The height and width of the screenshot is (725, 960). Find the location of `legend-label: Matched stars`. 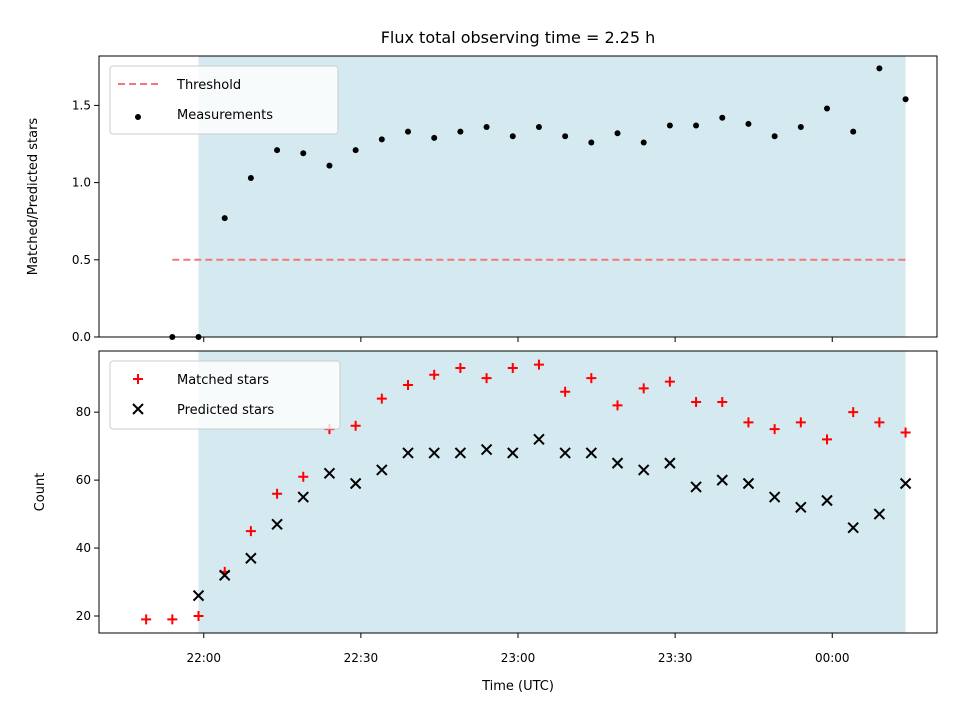

legend-label: Matched stars is located at coordinates (223, 380).